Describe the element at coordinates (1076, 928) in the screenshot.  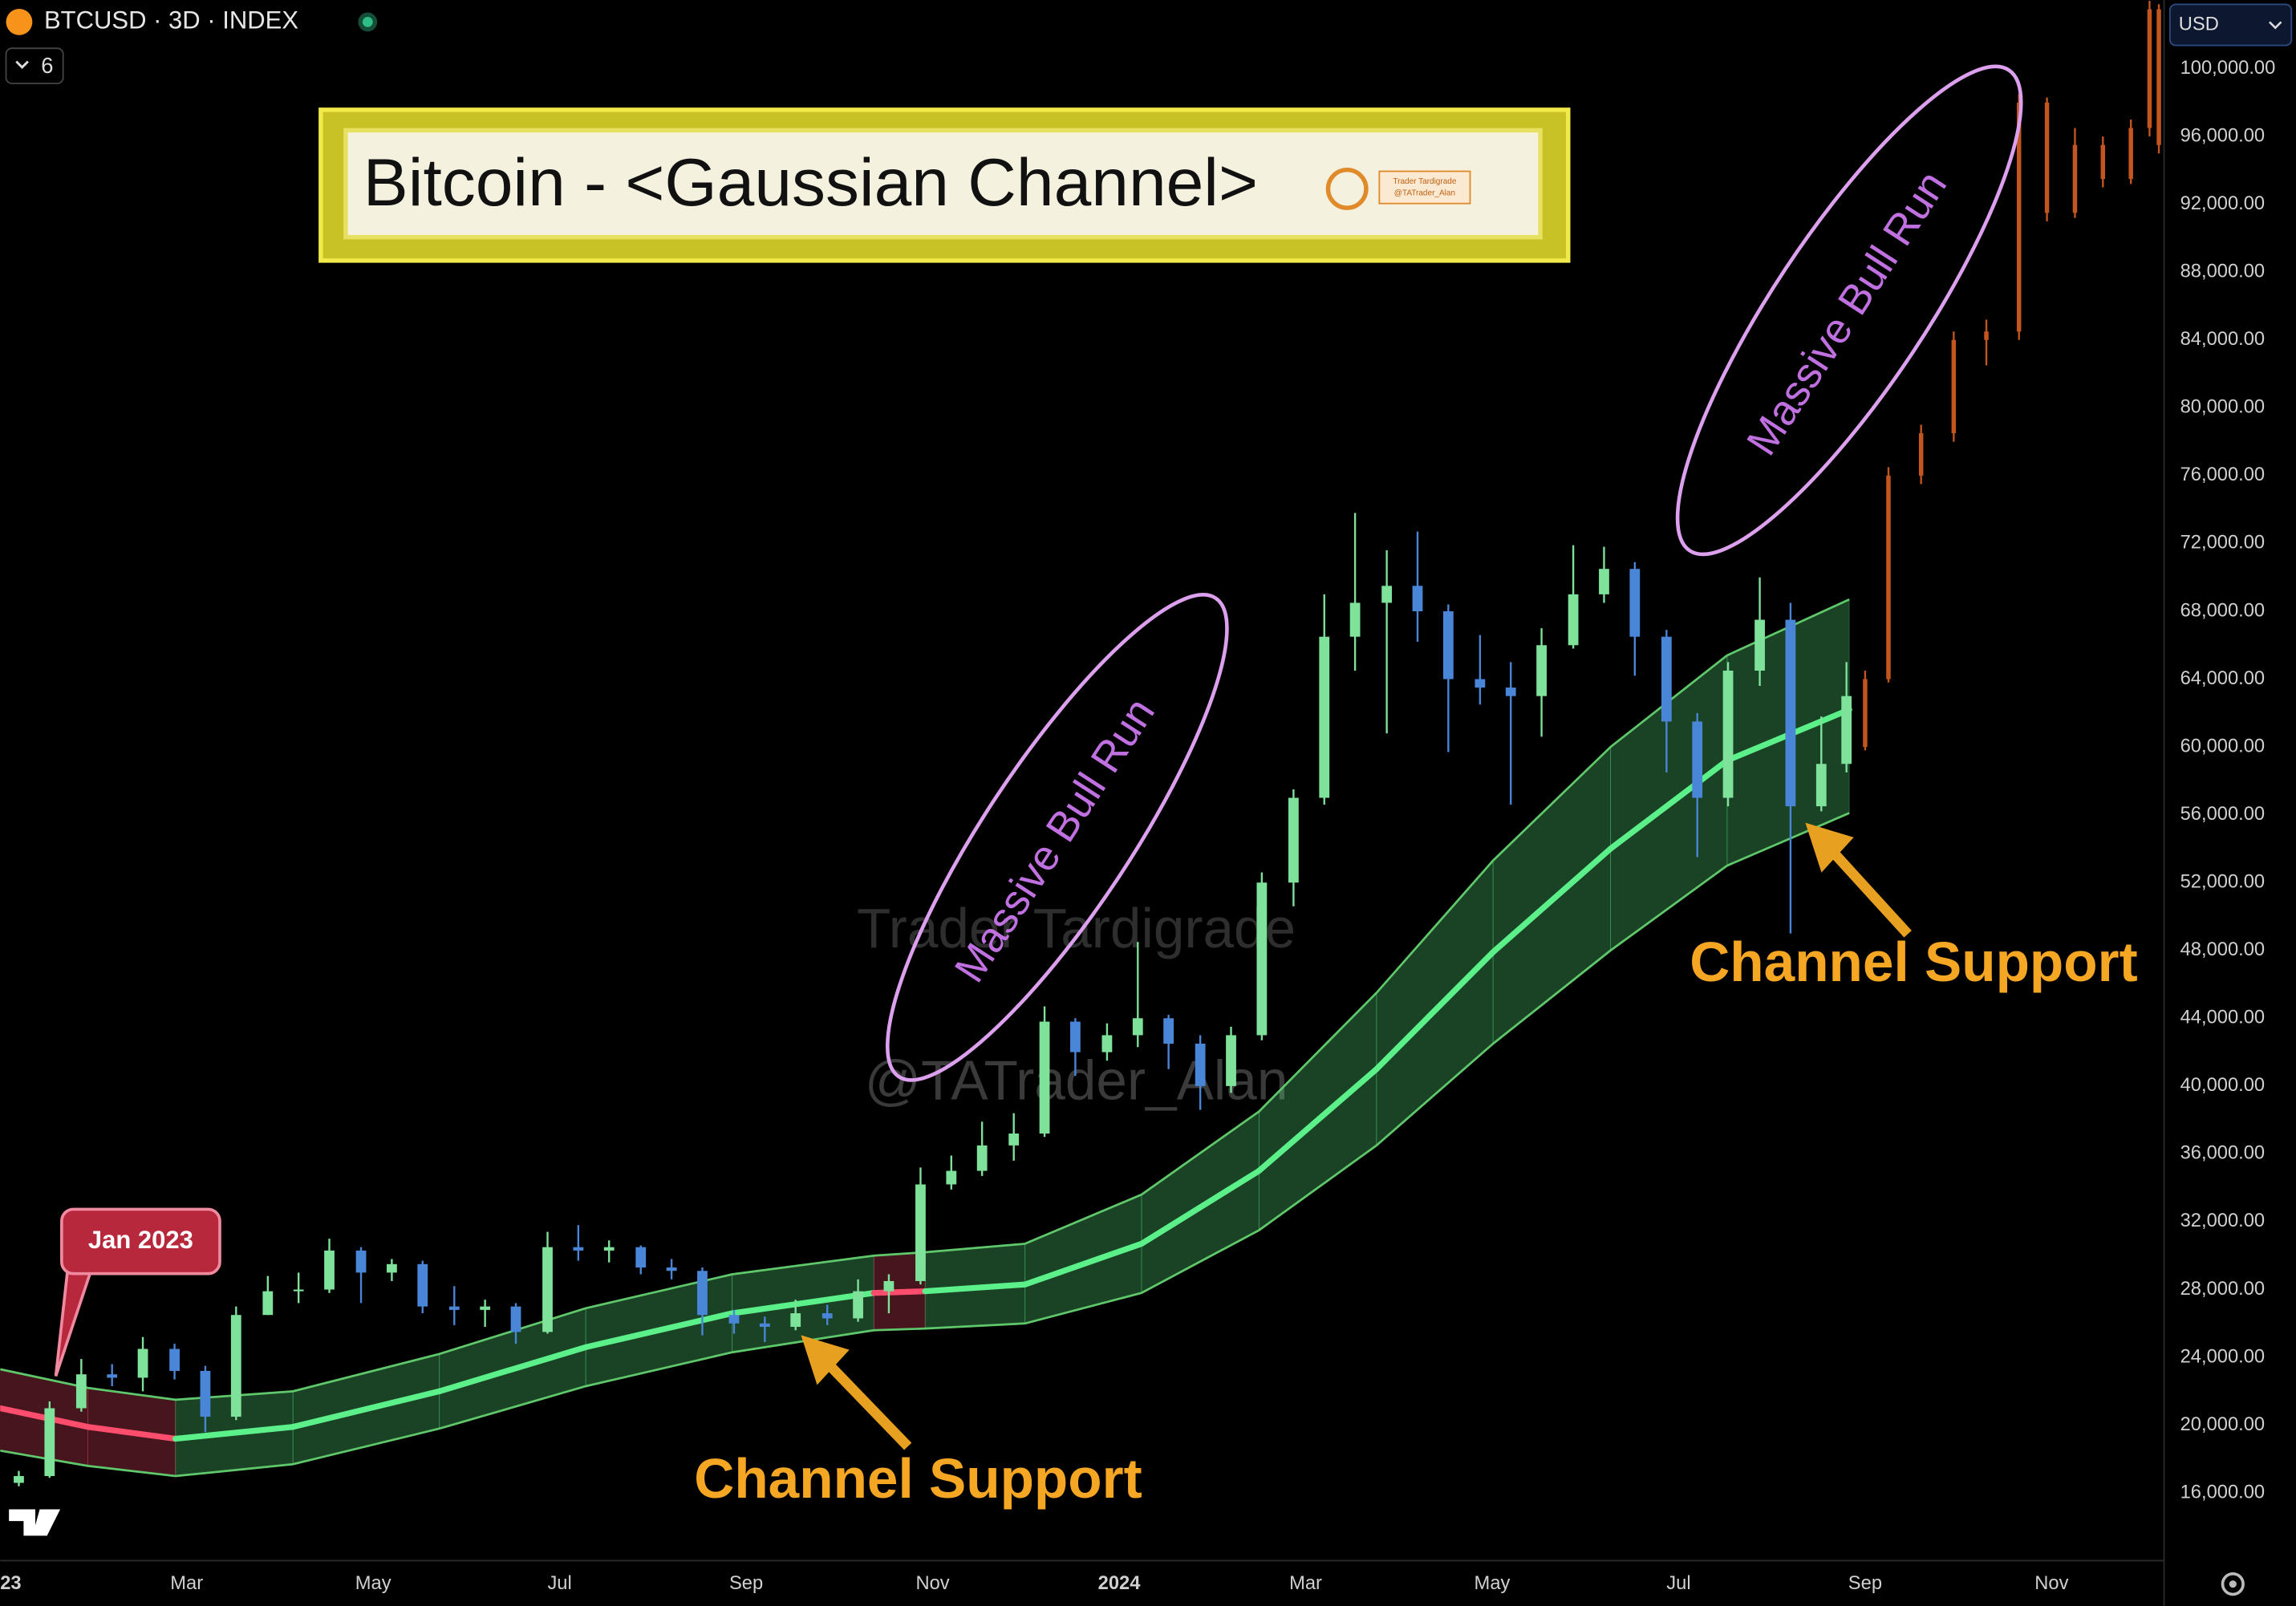
I see `watermark: Trader Tardigrade` at that location.